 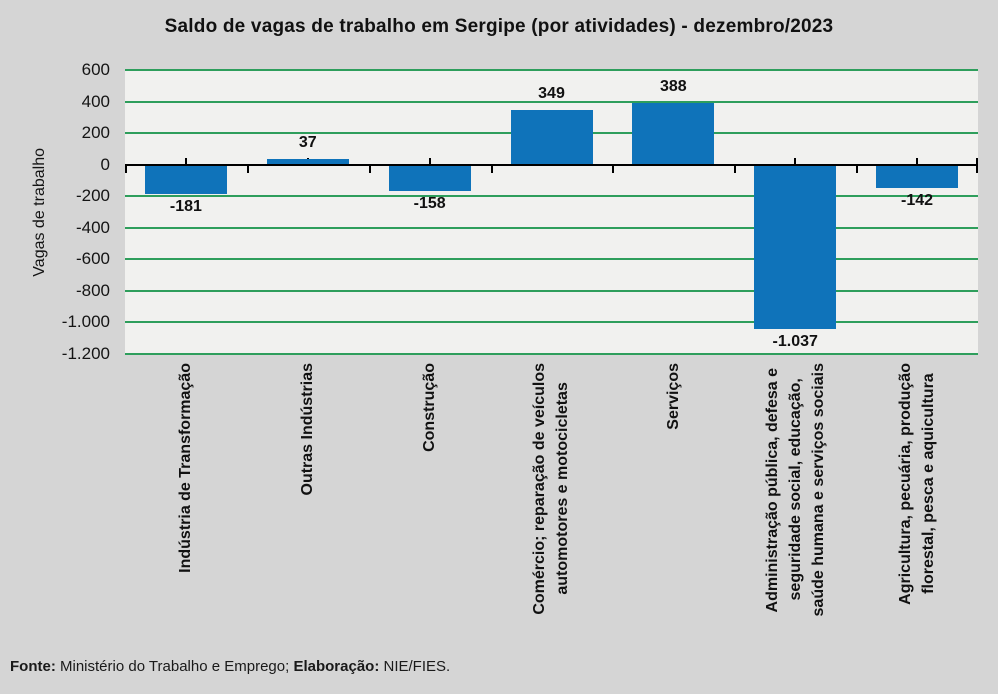 I want to click on x-category-label: Construção, so click(x=430, y=506).